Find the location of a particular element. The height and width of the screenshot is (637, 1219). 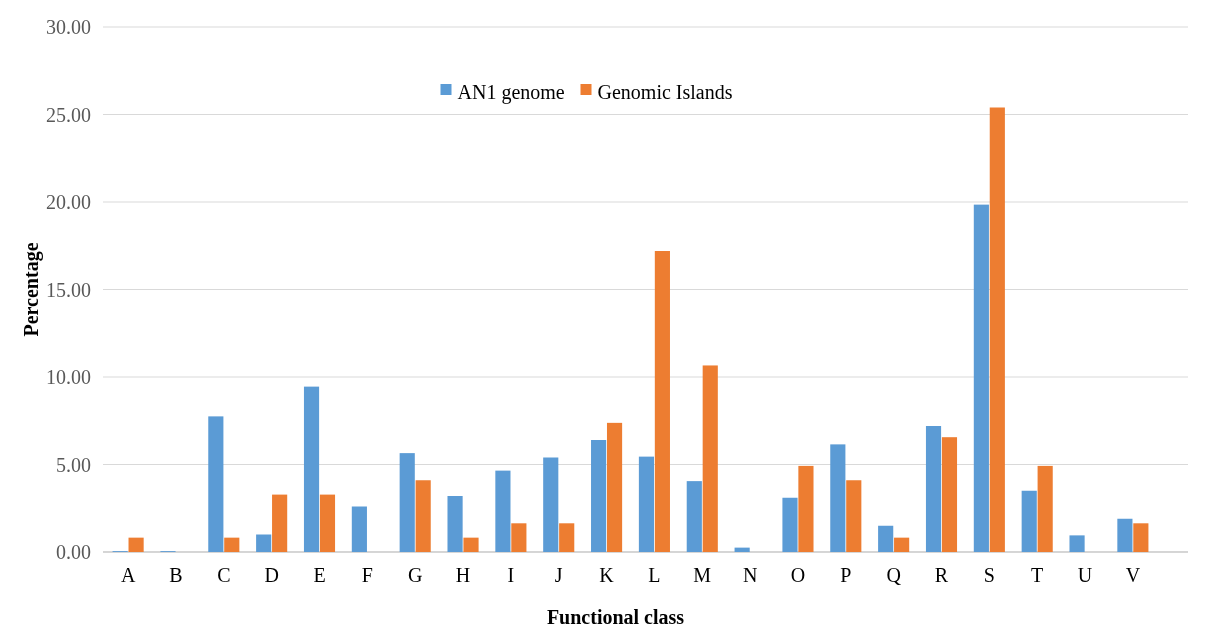

x-tick-label: G is located at coordinates (415, 575).